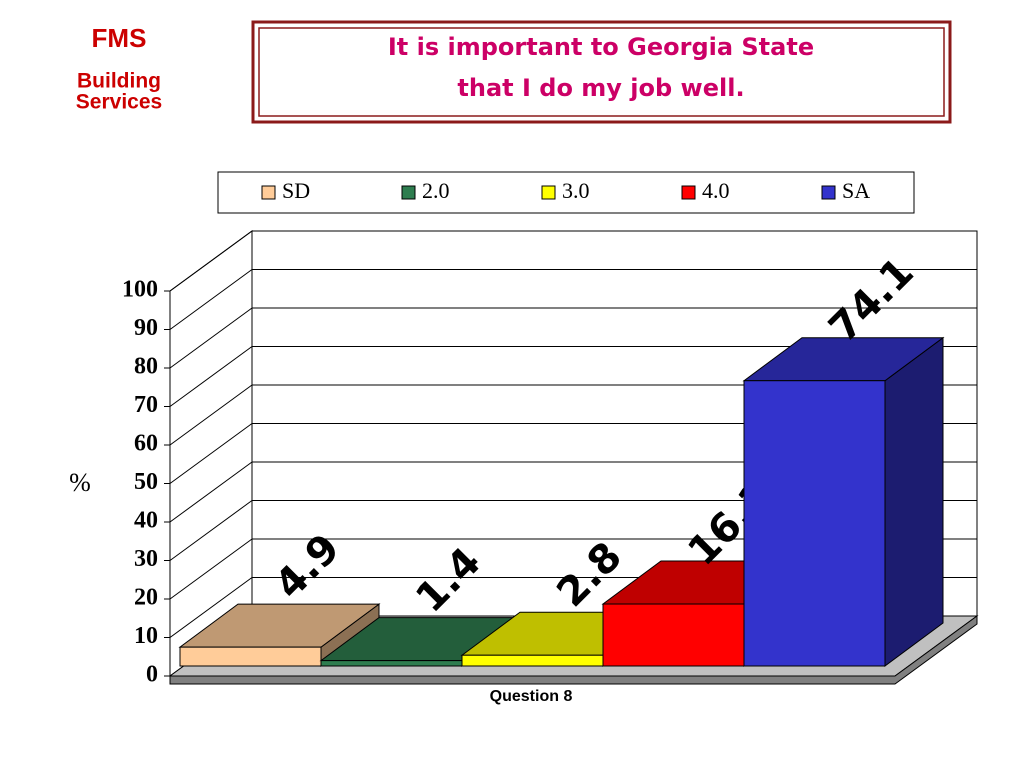 The width and height of the screenshot is (1024, 768). What do you see at coordinates (119, 38) in the screenshot?
I see `logo-title: FMS` at bounding box center [119, 38].